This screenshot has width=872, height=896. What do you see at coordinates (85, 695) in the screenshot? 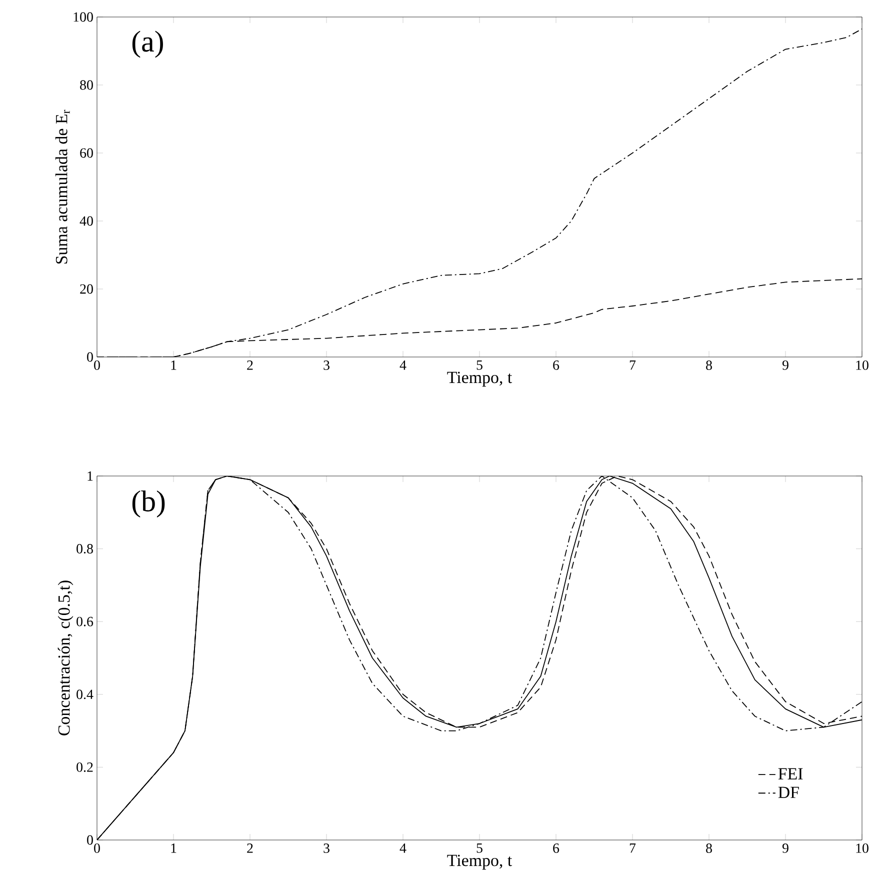
I see `y-tick-label: 0.4` at bounding box center [85, 695].